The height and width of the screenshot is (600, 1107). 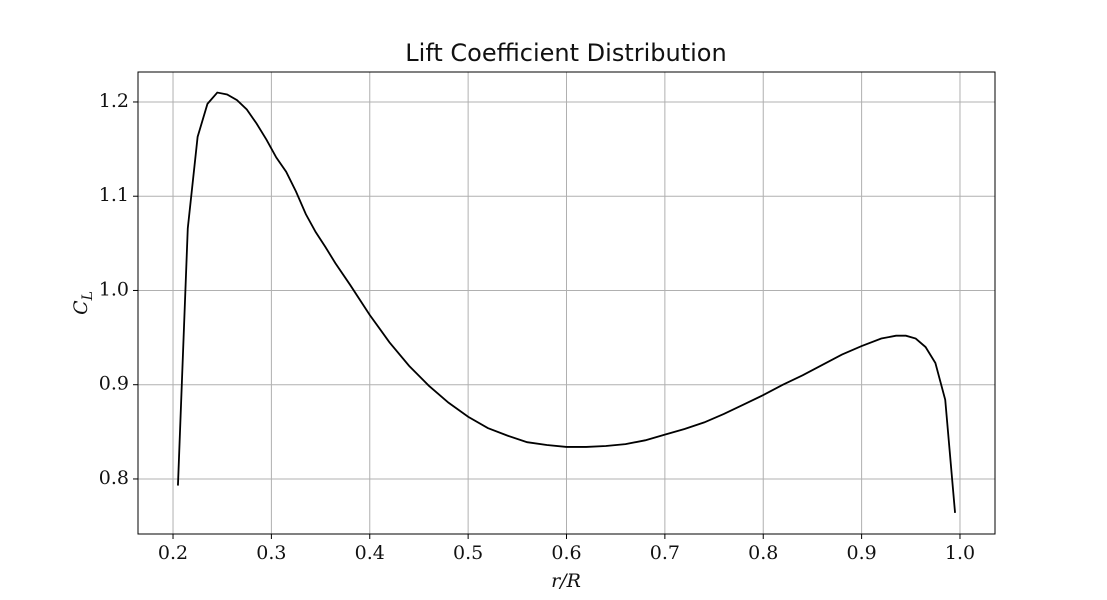 I want to click on x-tick-label: 0.6, so click(x=566, y=553).